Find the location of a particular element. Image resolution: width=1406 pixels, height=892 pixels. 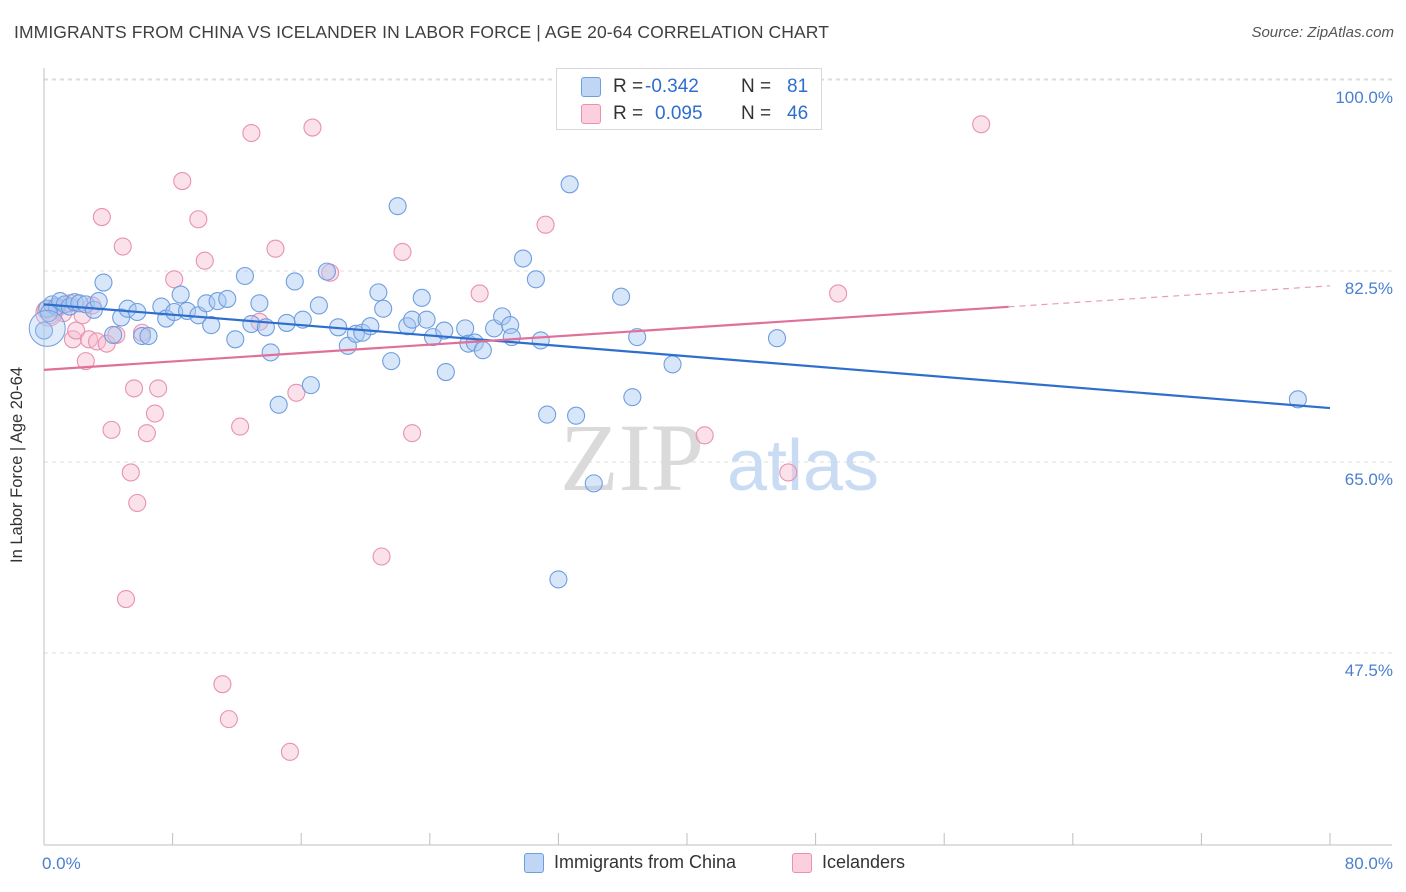

china-trend-line is located at coordinates (687, 356).